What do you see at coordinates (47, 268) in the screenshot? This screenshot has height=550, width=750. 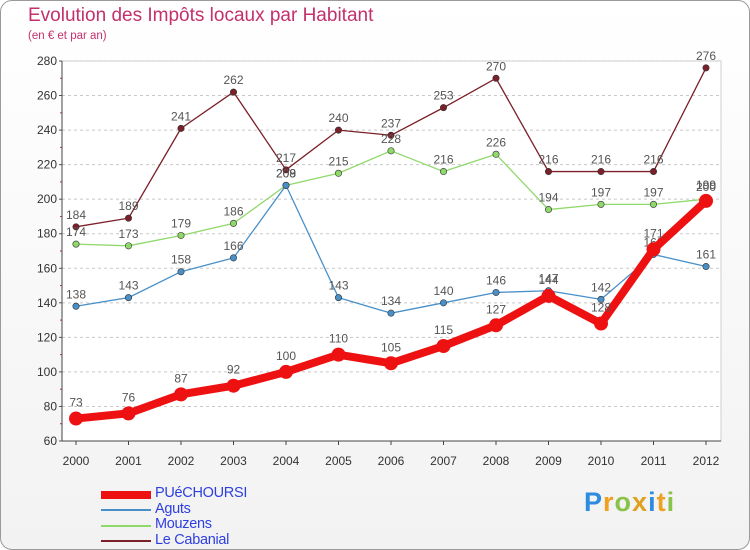 I see `y-tick-label: 160` at bounding box center [47, 268].